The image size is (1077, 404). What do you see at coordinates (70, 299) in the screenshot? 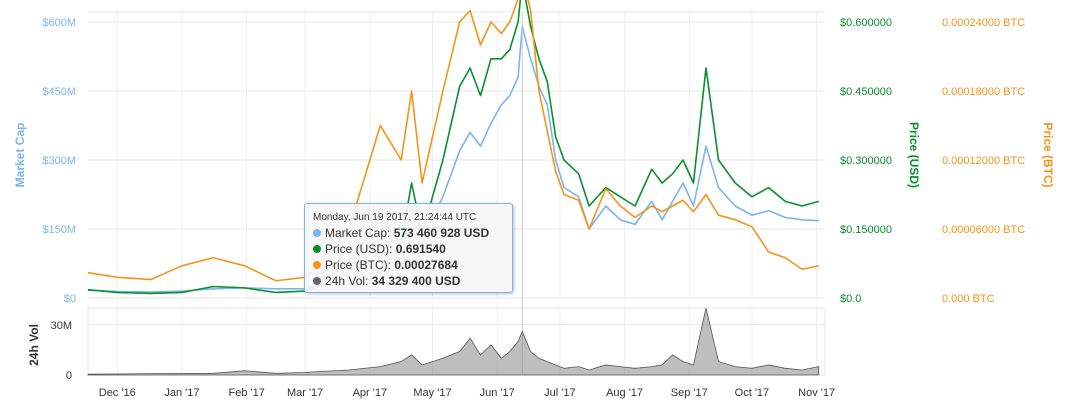
I see `left-tick-label: $0` at bounding box center [70, 299].